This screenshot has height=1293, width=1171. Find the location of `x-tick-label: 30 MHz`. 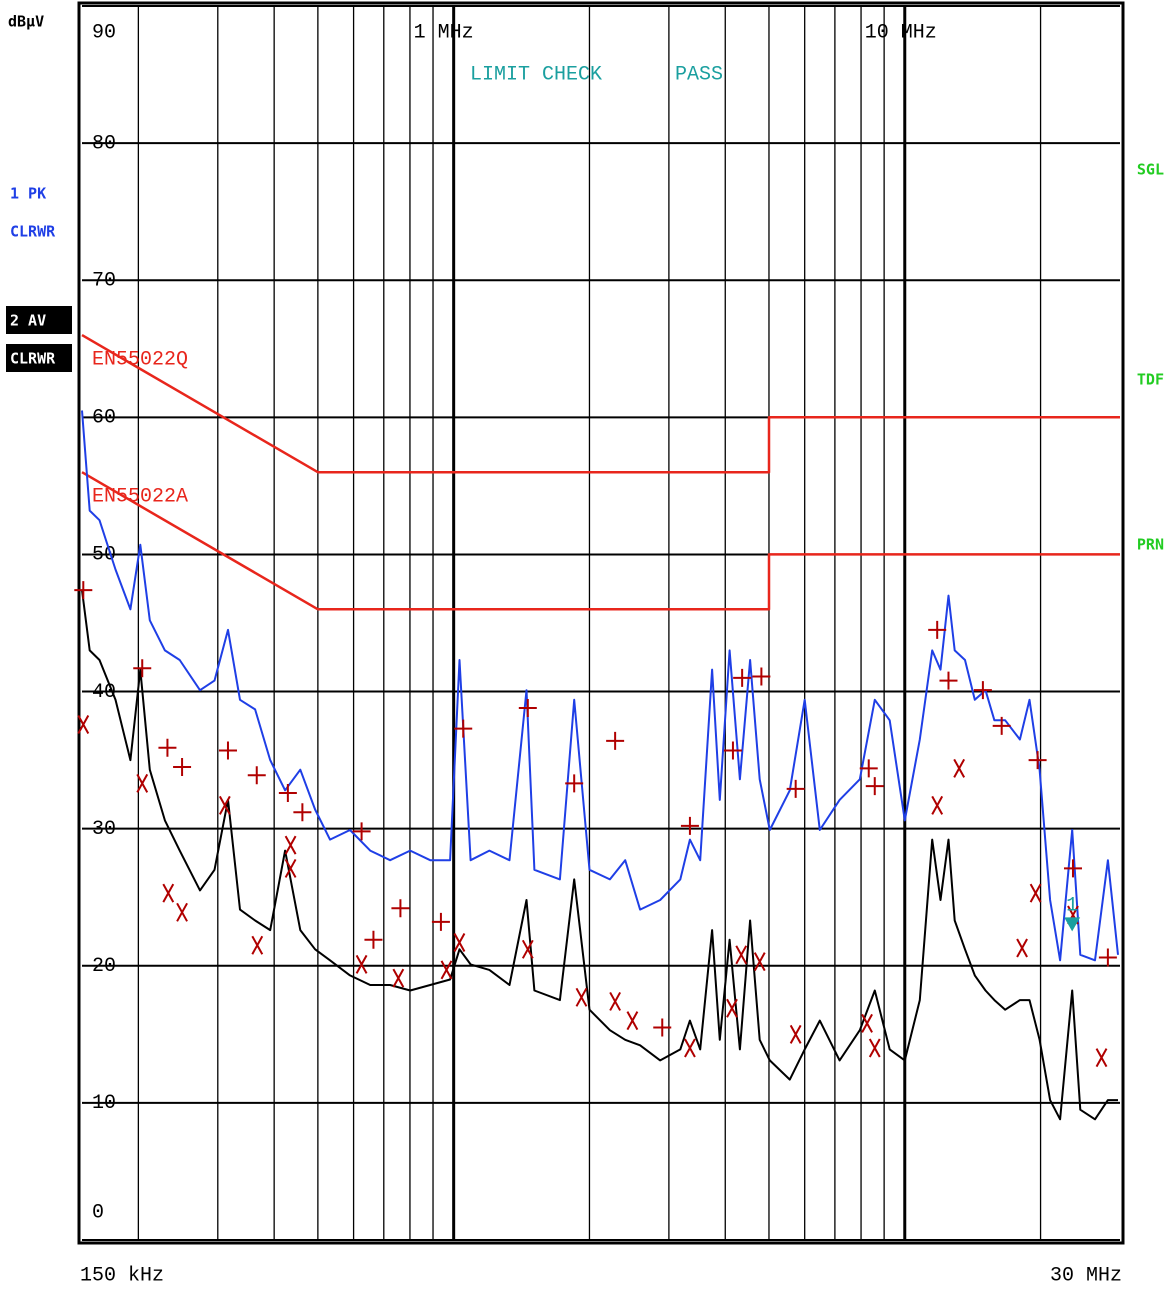

x-tick-label: 30 MHz is located at coordinates (1086, 1275).